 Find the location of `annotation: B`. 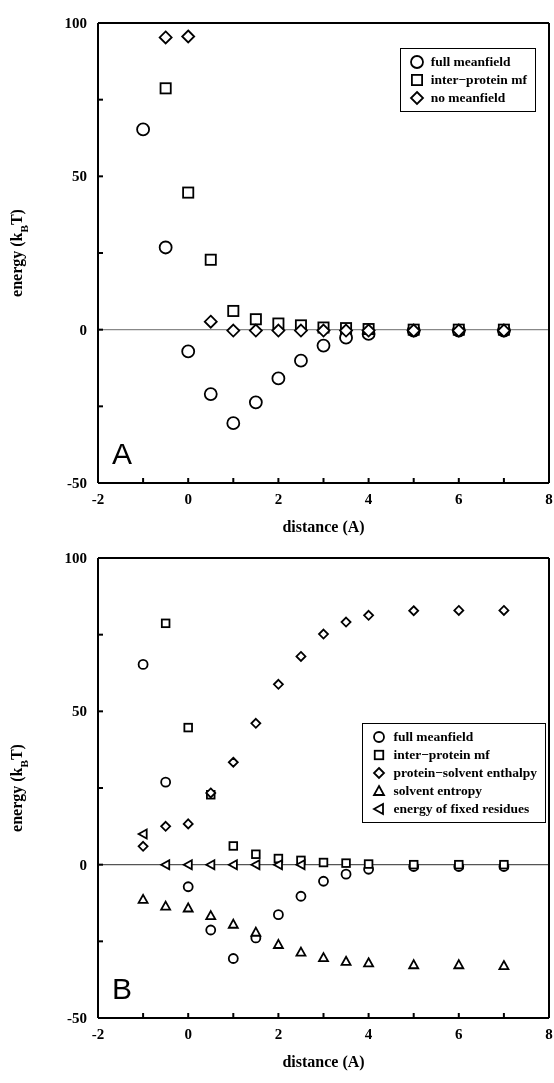

annotation: B is located at coordinates (122, 989).